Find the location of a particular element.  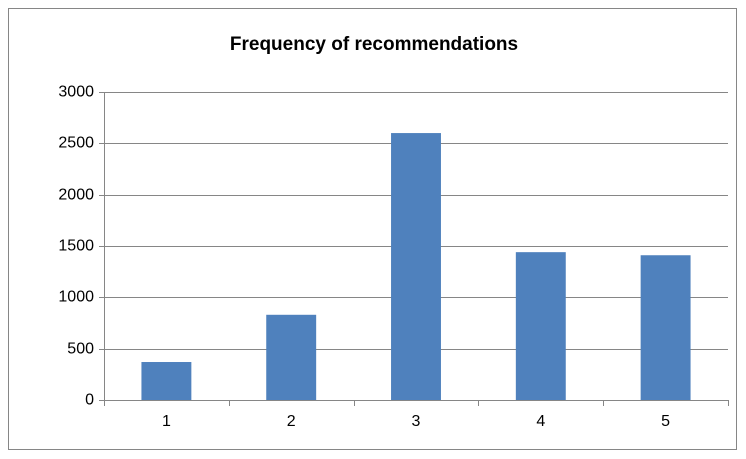

y-tick-label: 2000 is located at coordinates (76, 195).